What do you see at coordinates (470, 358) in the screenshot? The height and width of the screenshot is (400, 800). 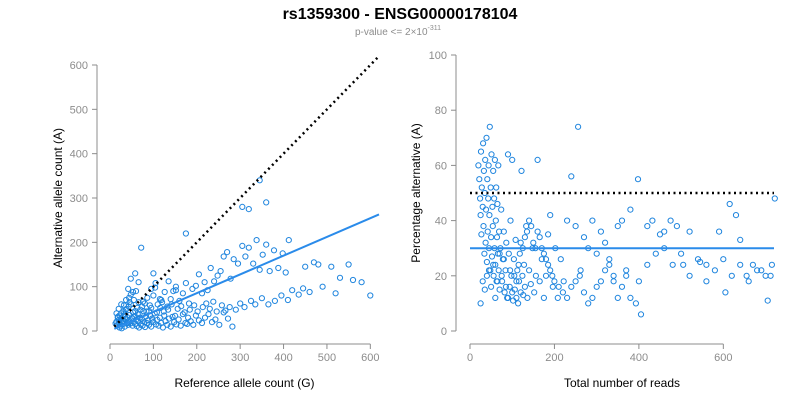 I see `right-x-tick-label: 0` at bounding box center [470, 358].